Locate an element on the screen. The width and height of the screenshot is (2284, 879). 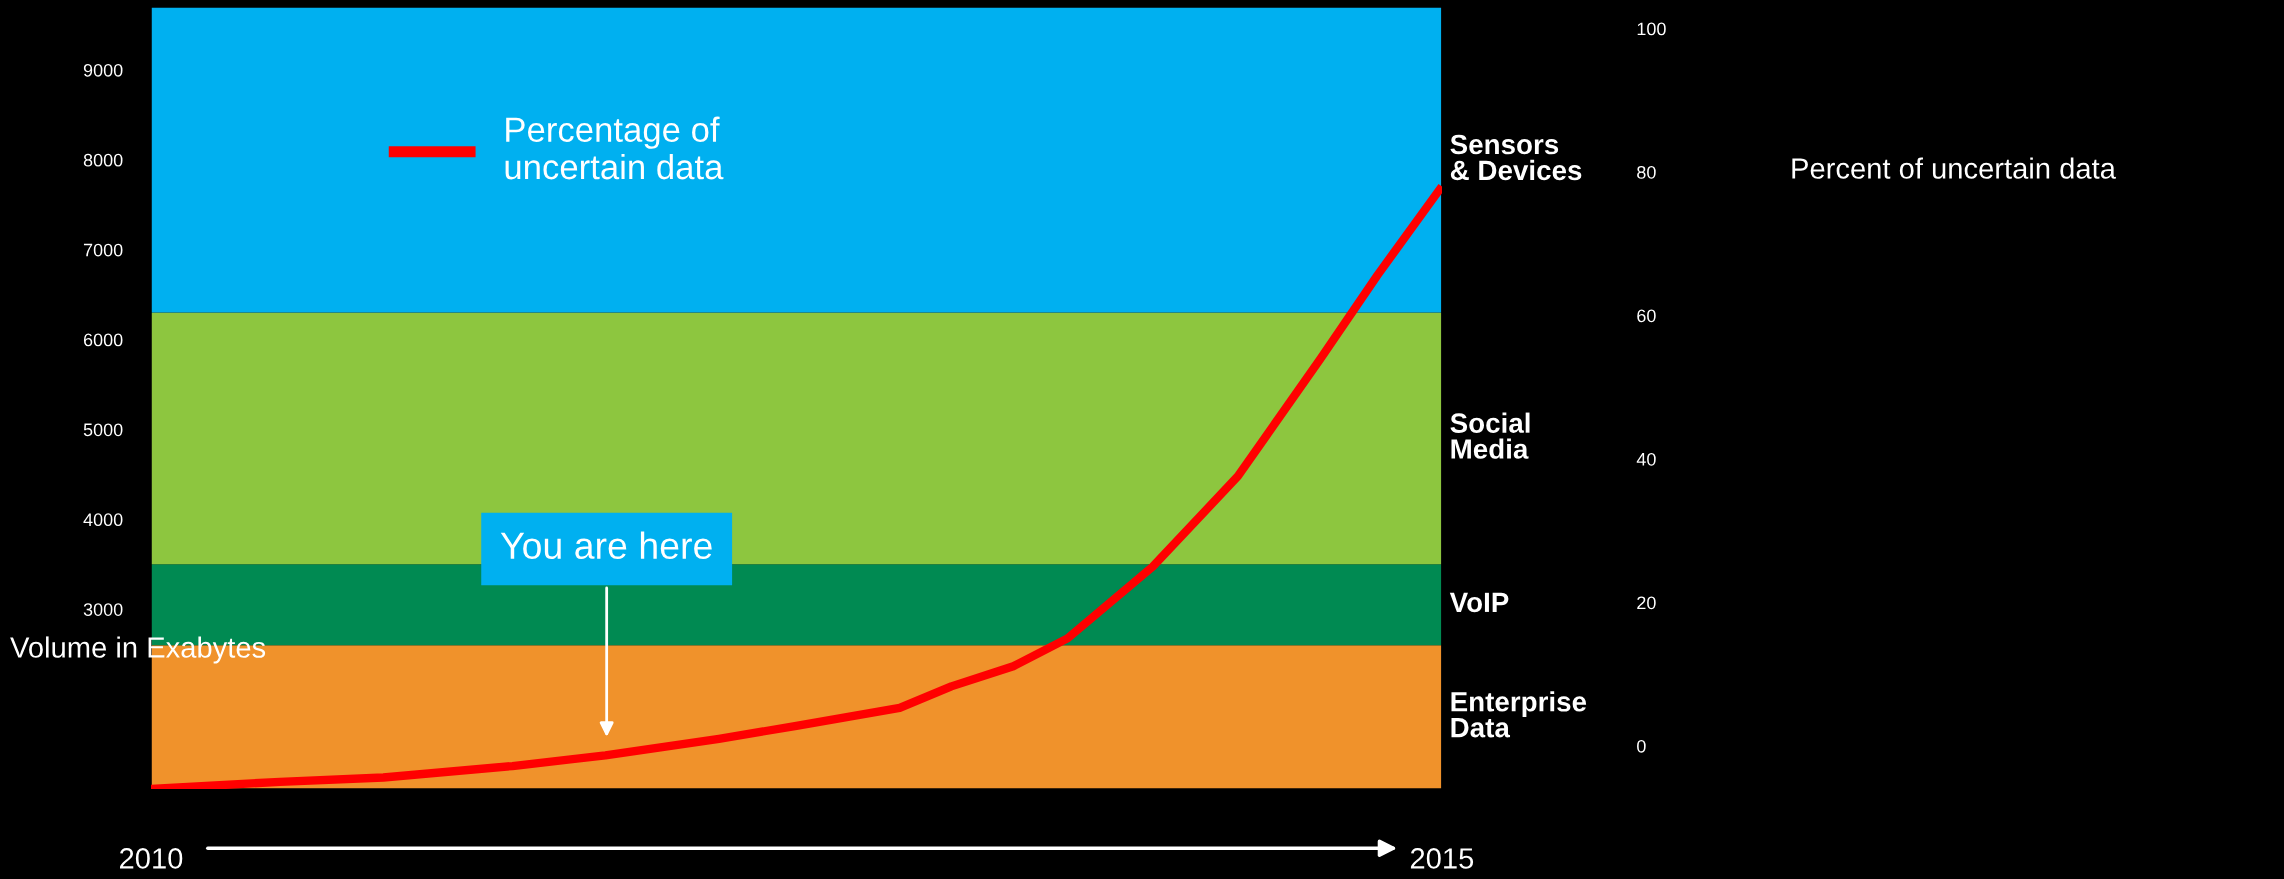
y-tick-label: 6000 is located at coordinates (103, 340).